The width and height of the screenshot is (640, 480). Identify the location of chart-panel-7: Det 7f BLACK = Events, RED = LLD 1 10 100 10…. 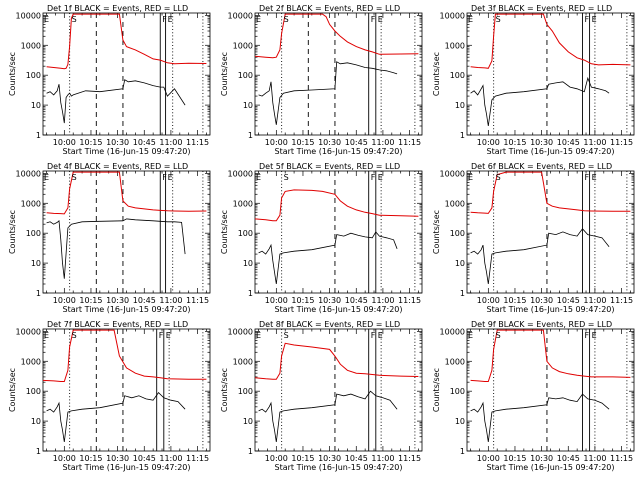
(109, 396).